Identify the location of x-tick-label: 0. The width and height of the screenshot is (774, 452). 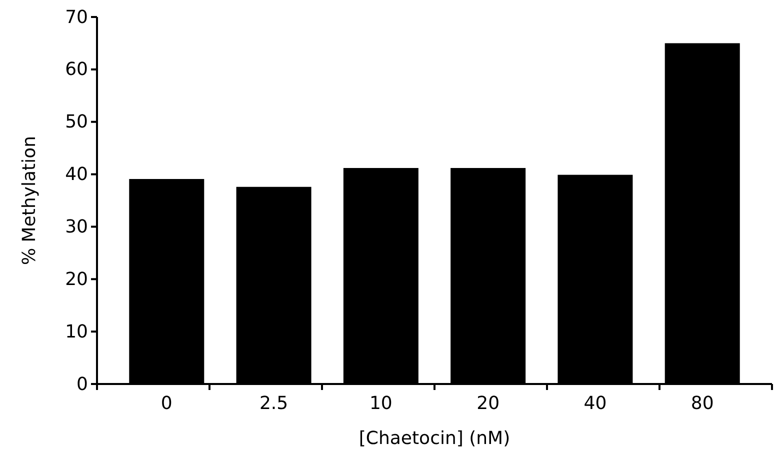
(166, 403).